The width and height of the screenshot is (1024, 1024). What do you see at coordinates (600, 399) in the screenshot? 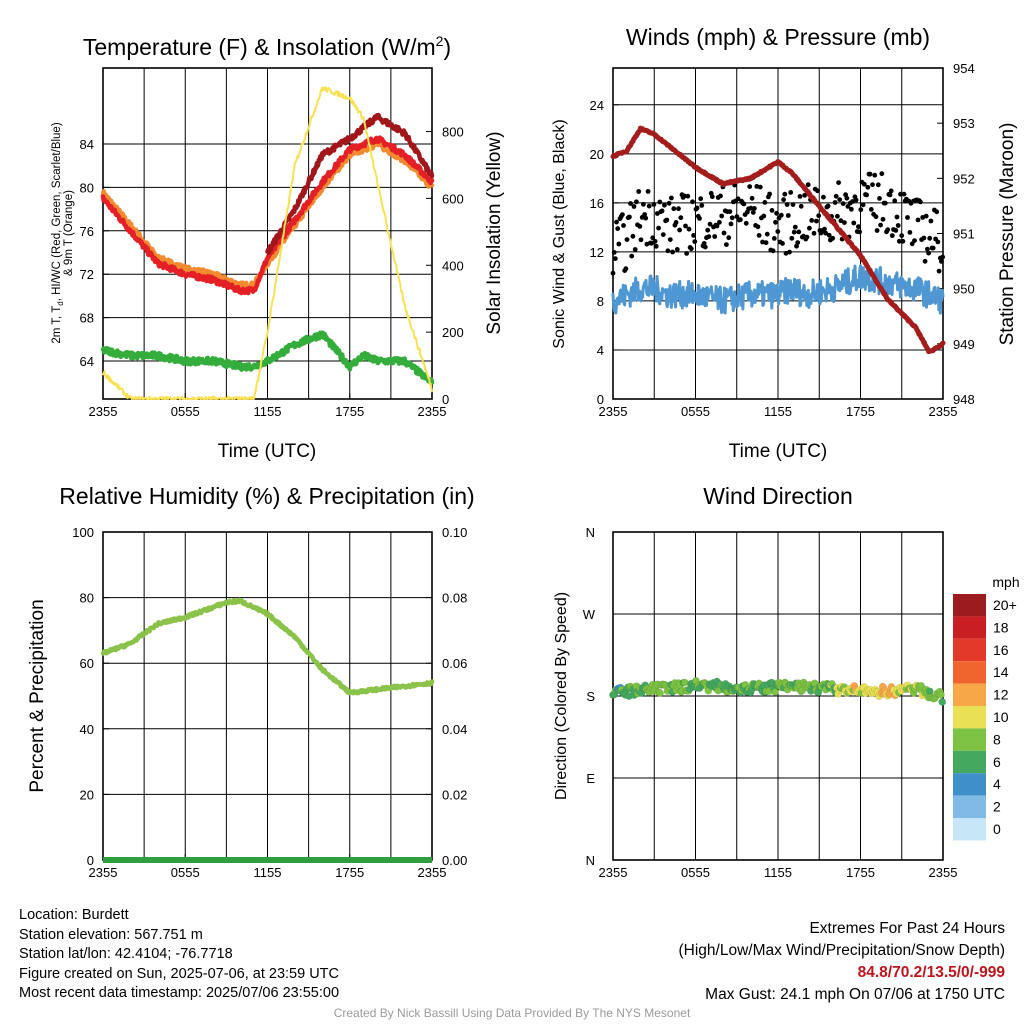
I see `winds-ytick-label: 0` at bounding box center [600, 399].